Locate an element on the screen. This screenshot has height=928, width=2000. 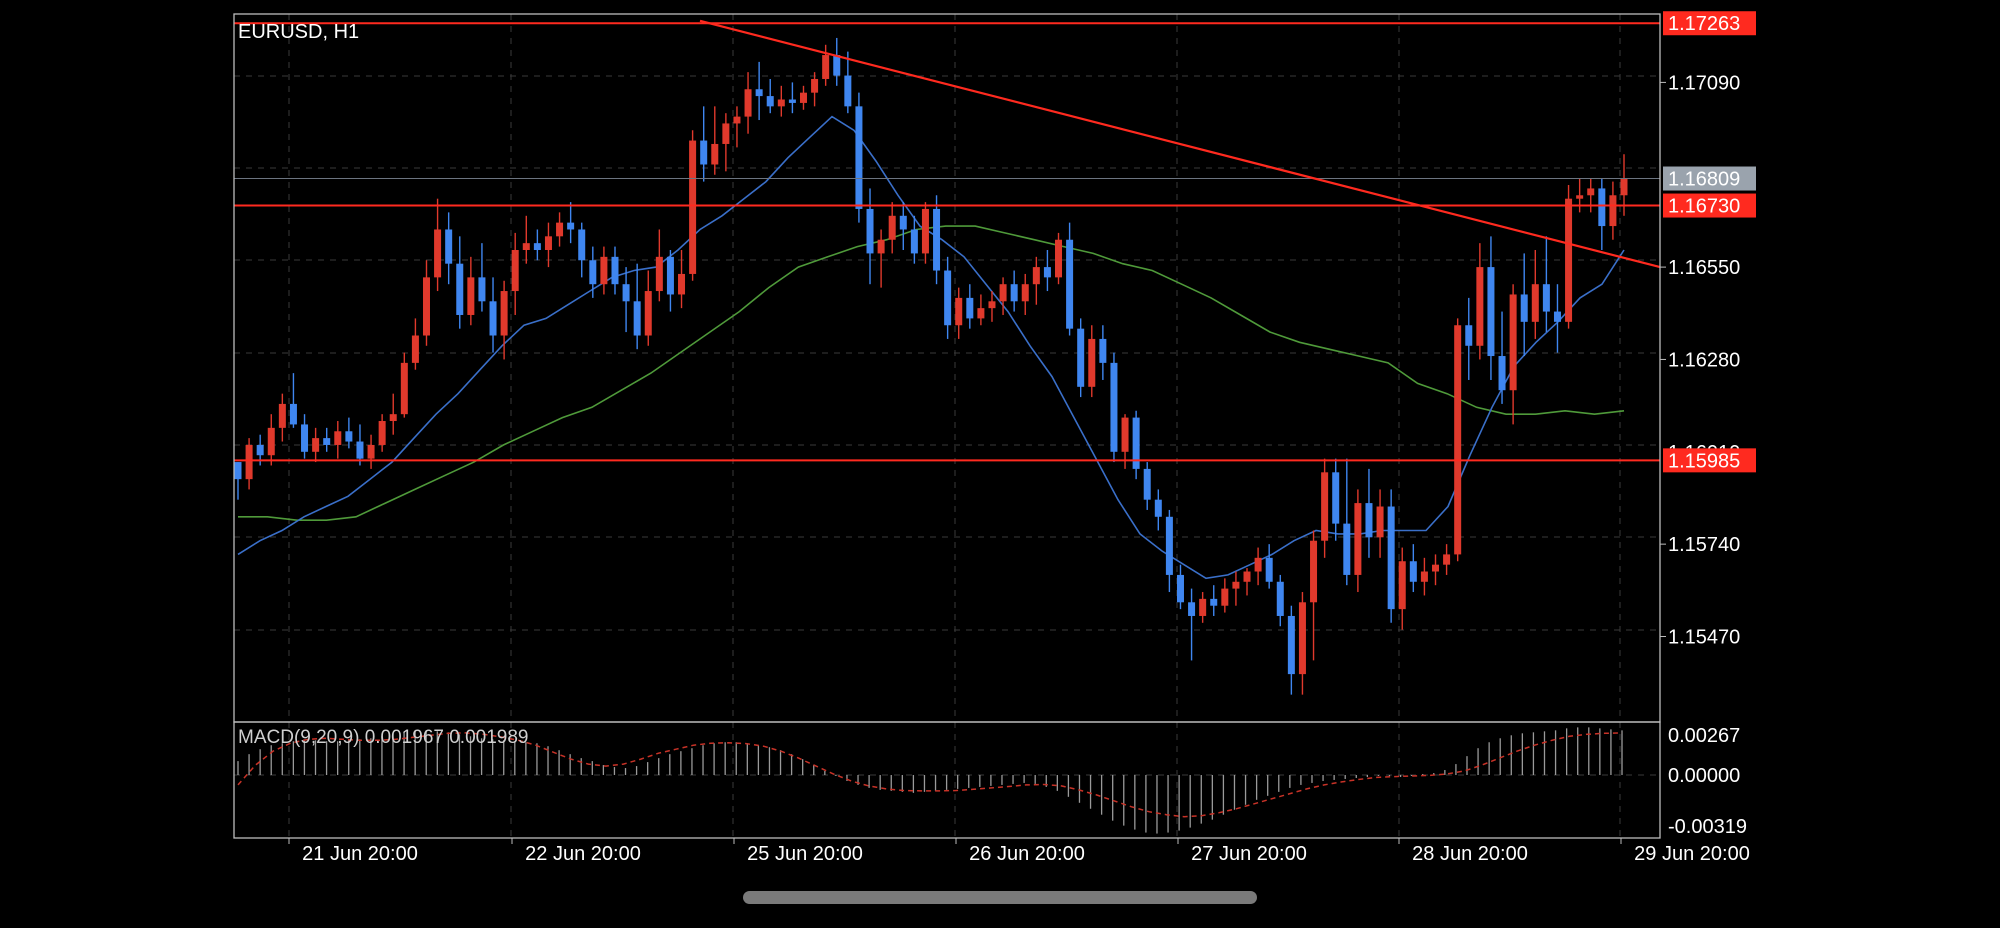
home-indicator-bar is located at coordinates (1000, 897).